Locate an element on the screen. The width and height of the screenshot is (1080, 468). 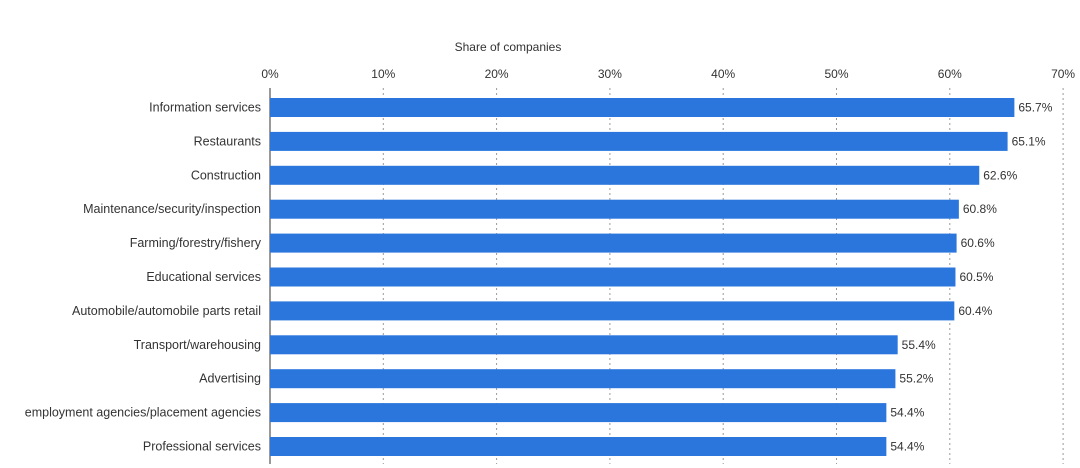
category-label: Restaurants is located at coordinates (227, 141).